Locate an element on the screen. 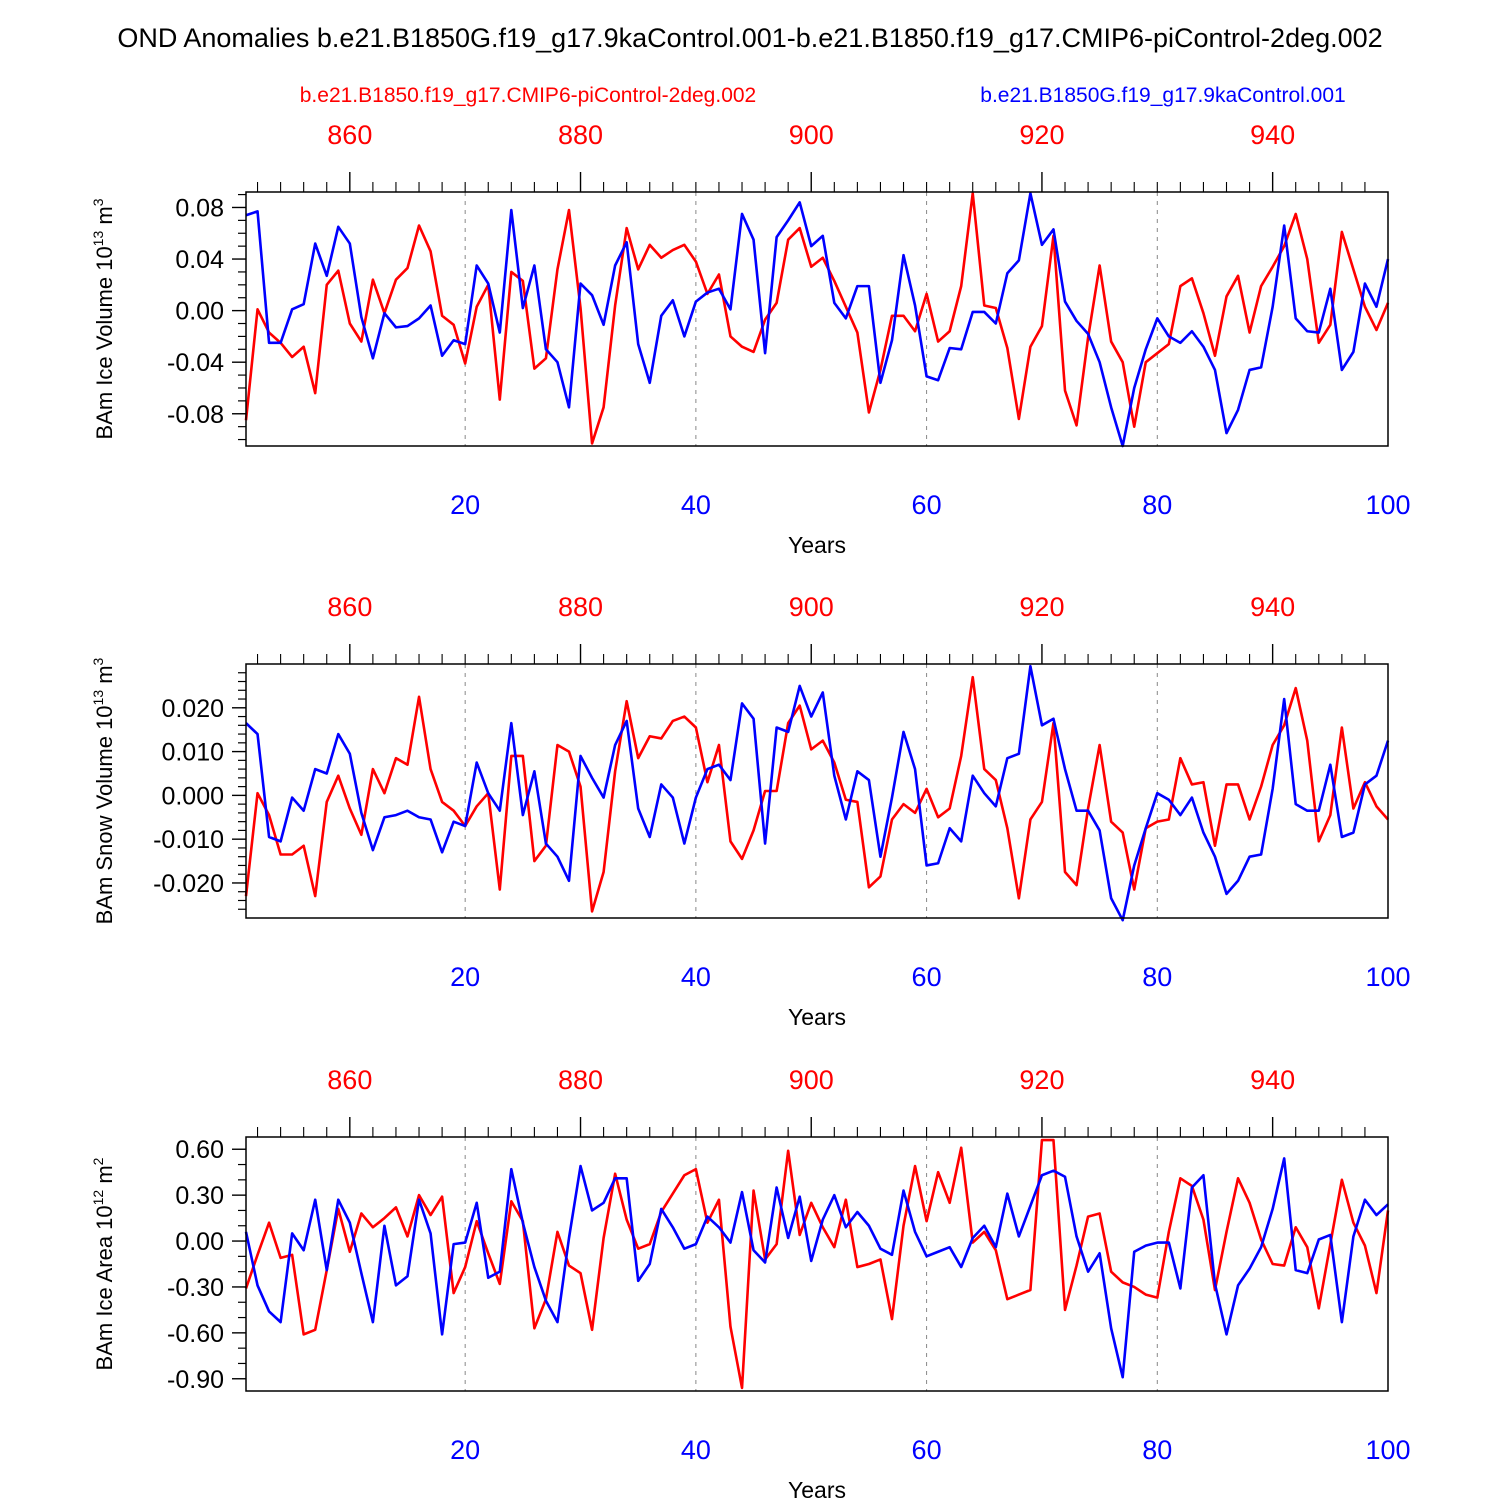 This screenshot has height=1505, width=1500. y-axis-title-unit-exponent: 2 is located at coordinates (98, 1161).